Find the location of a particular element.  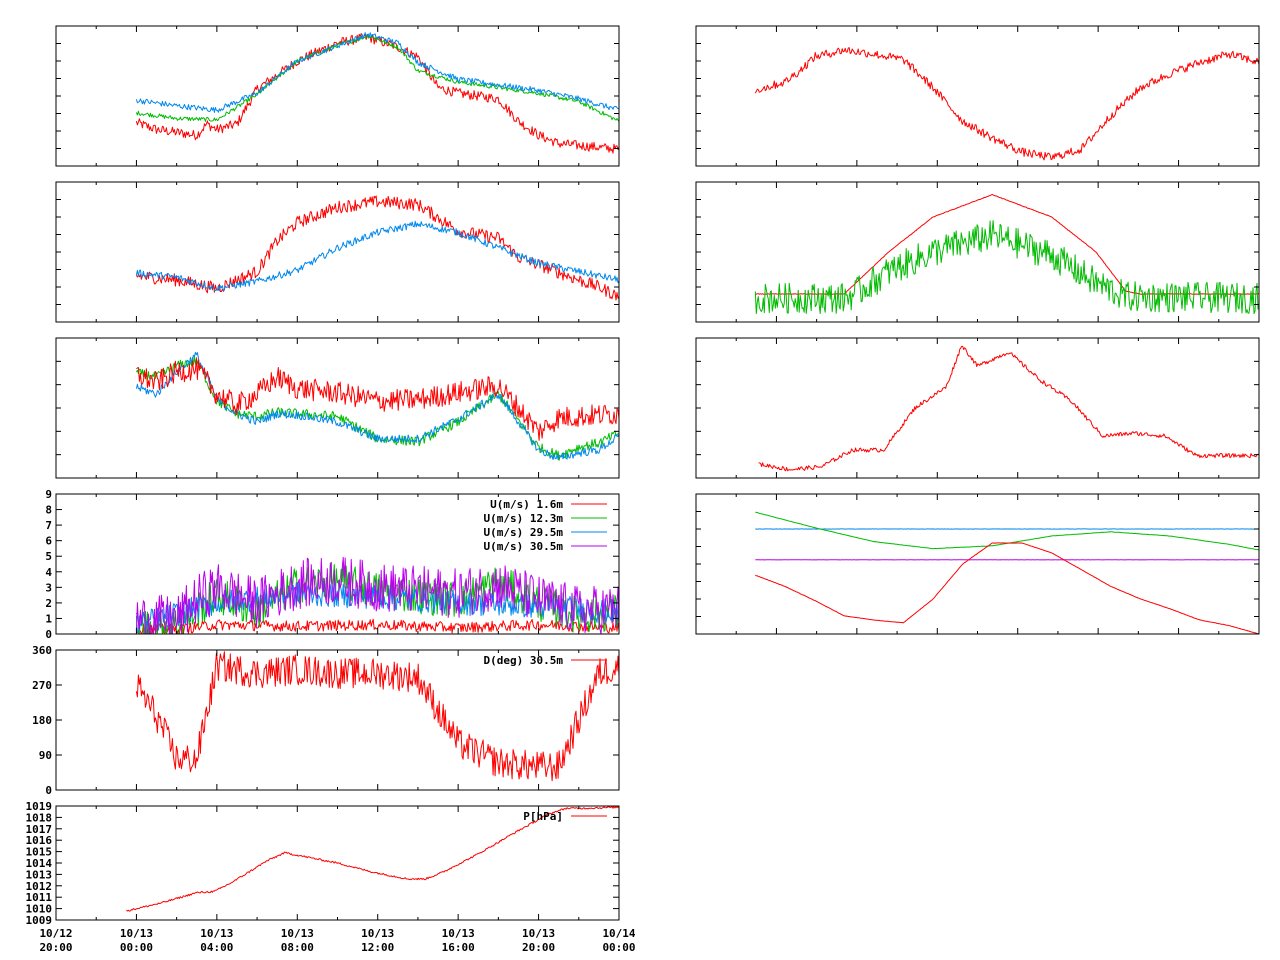

plot-p8 is located at coordinates (977, 252).